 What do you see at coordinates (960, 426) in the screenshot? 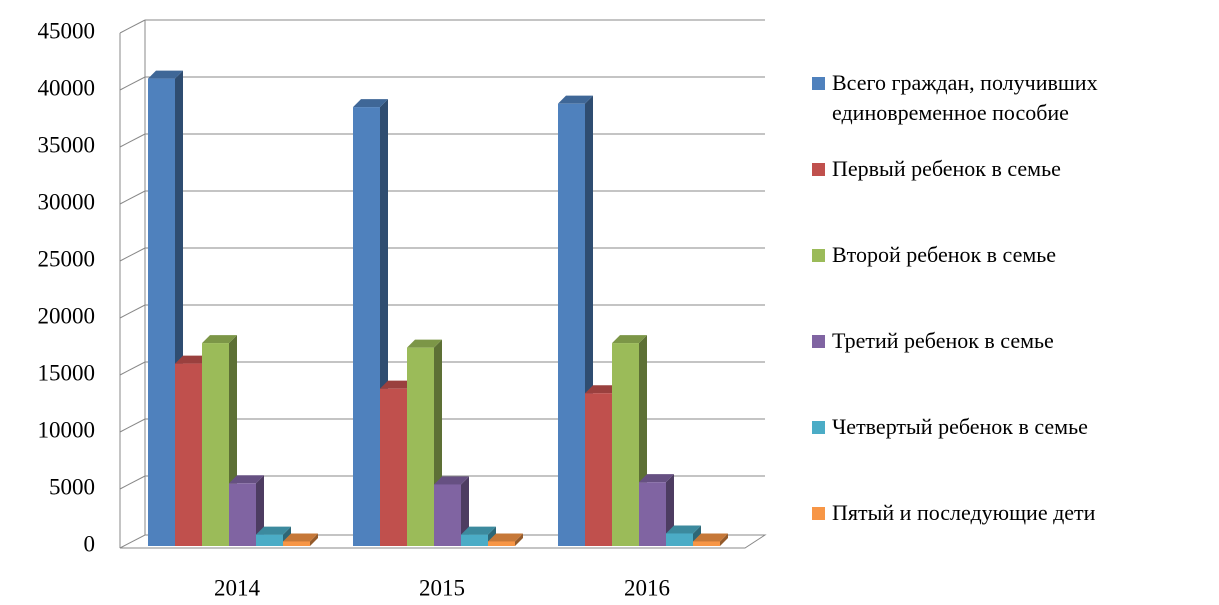
I see `legend-label: Четвертый ребенок в семье` at bounding box center [960, 426].